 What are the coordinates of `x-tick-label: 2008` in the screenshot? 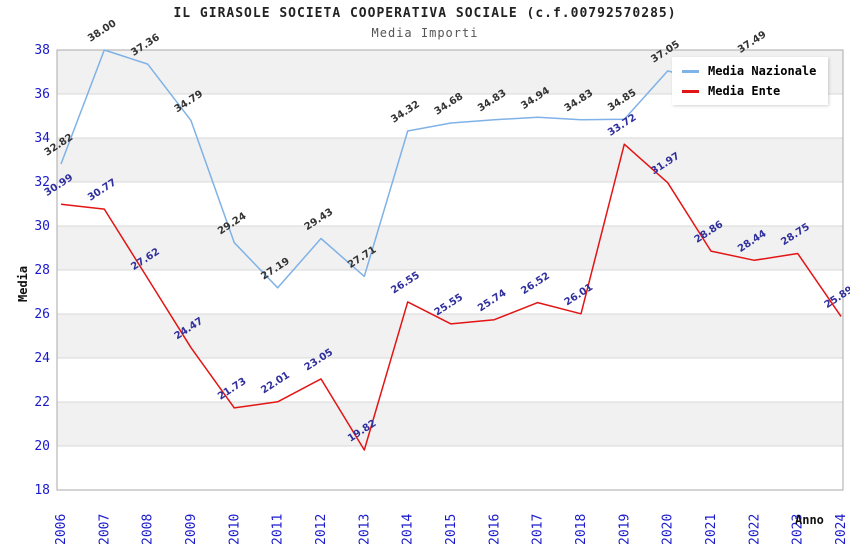 It's located at (148, 529).